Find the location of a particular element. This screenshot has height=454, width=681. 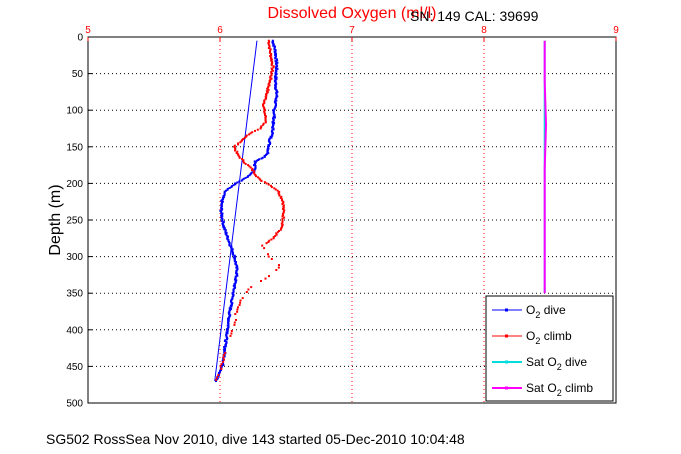

legend-label: O2 dive is located at coordinates (546, 311).